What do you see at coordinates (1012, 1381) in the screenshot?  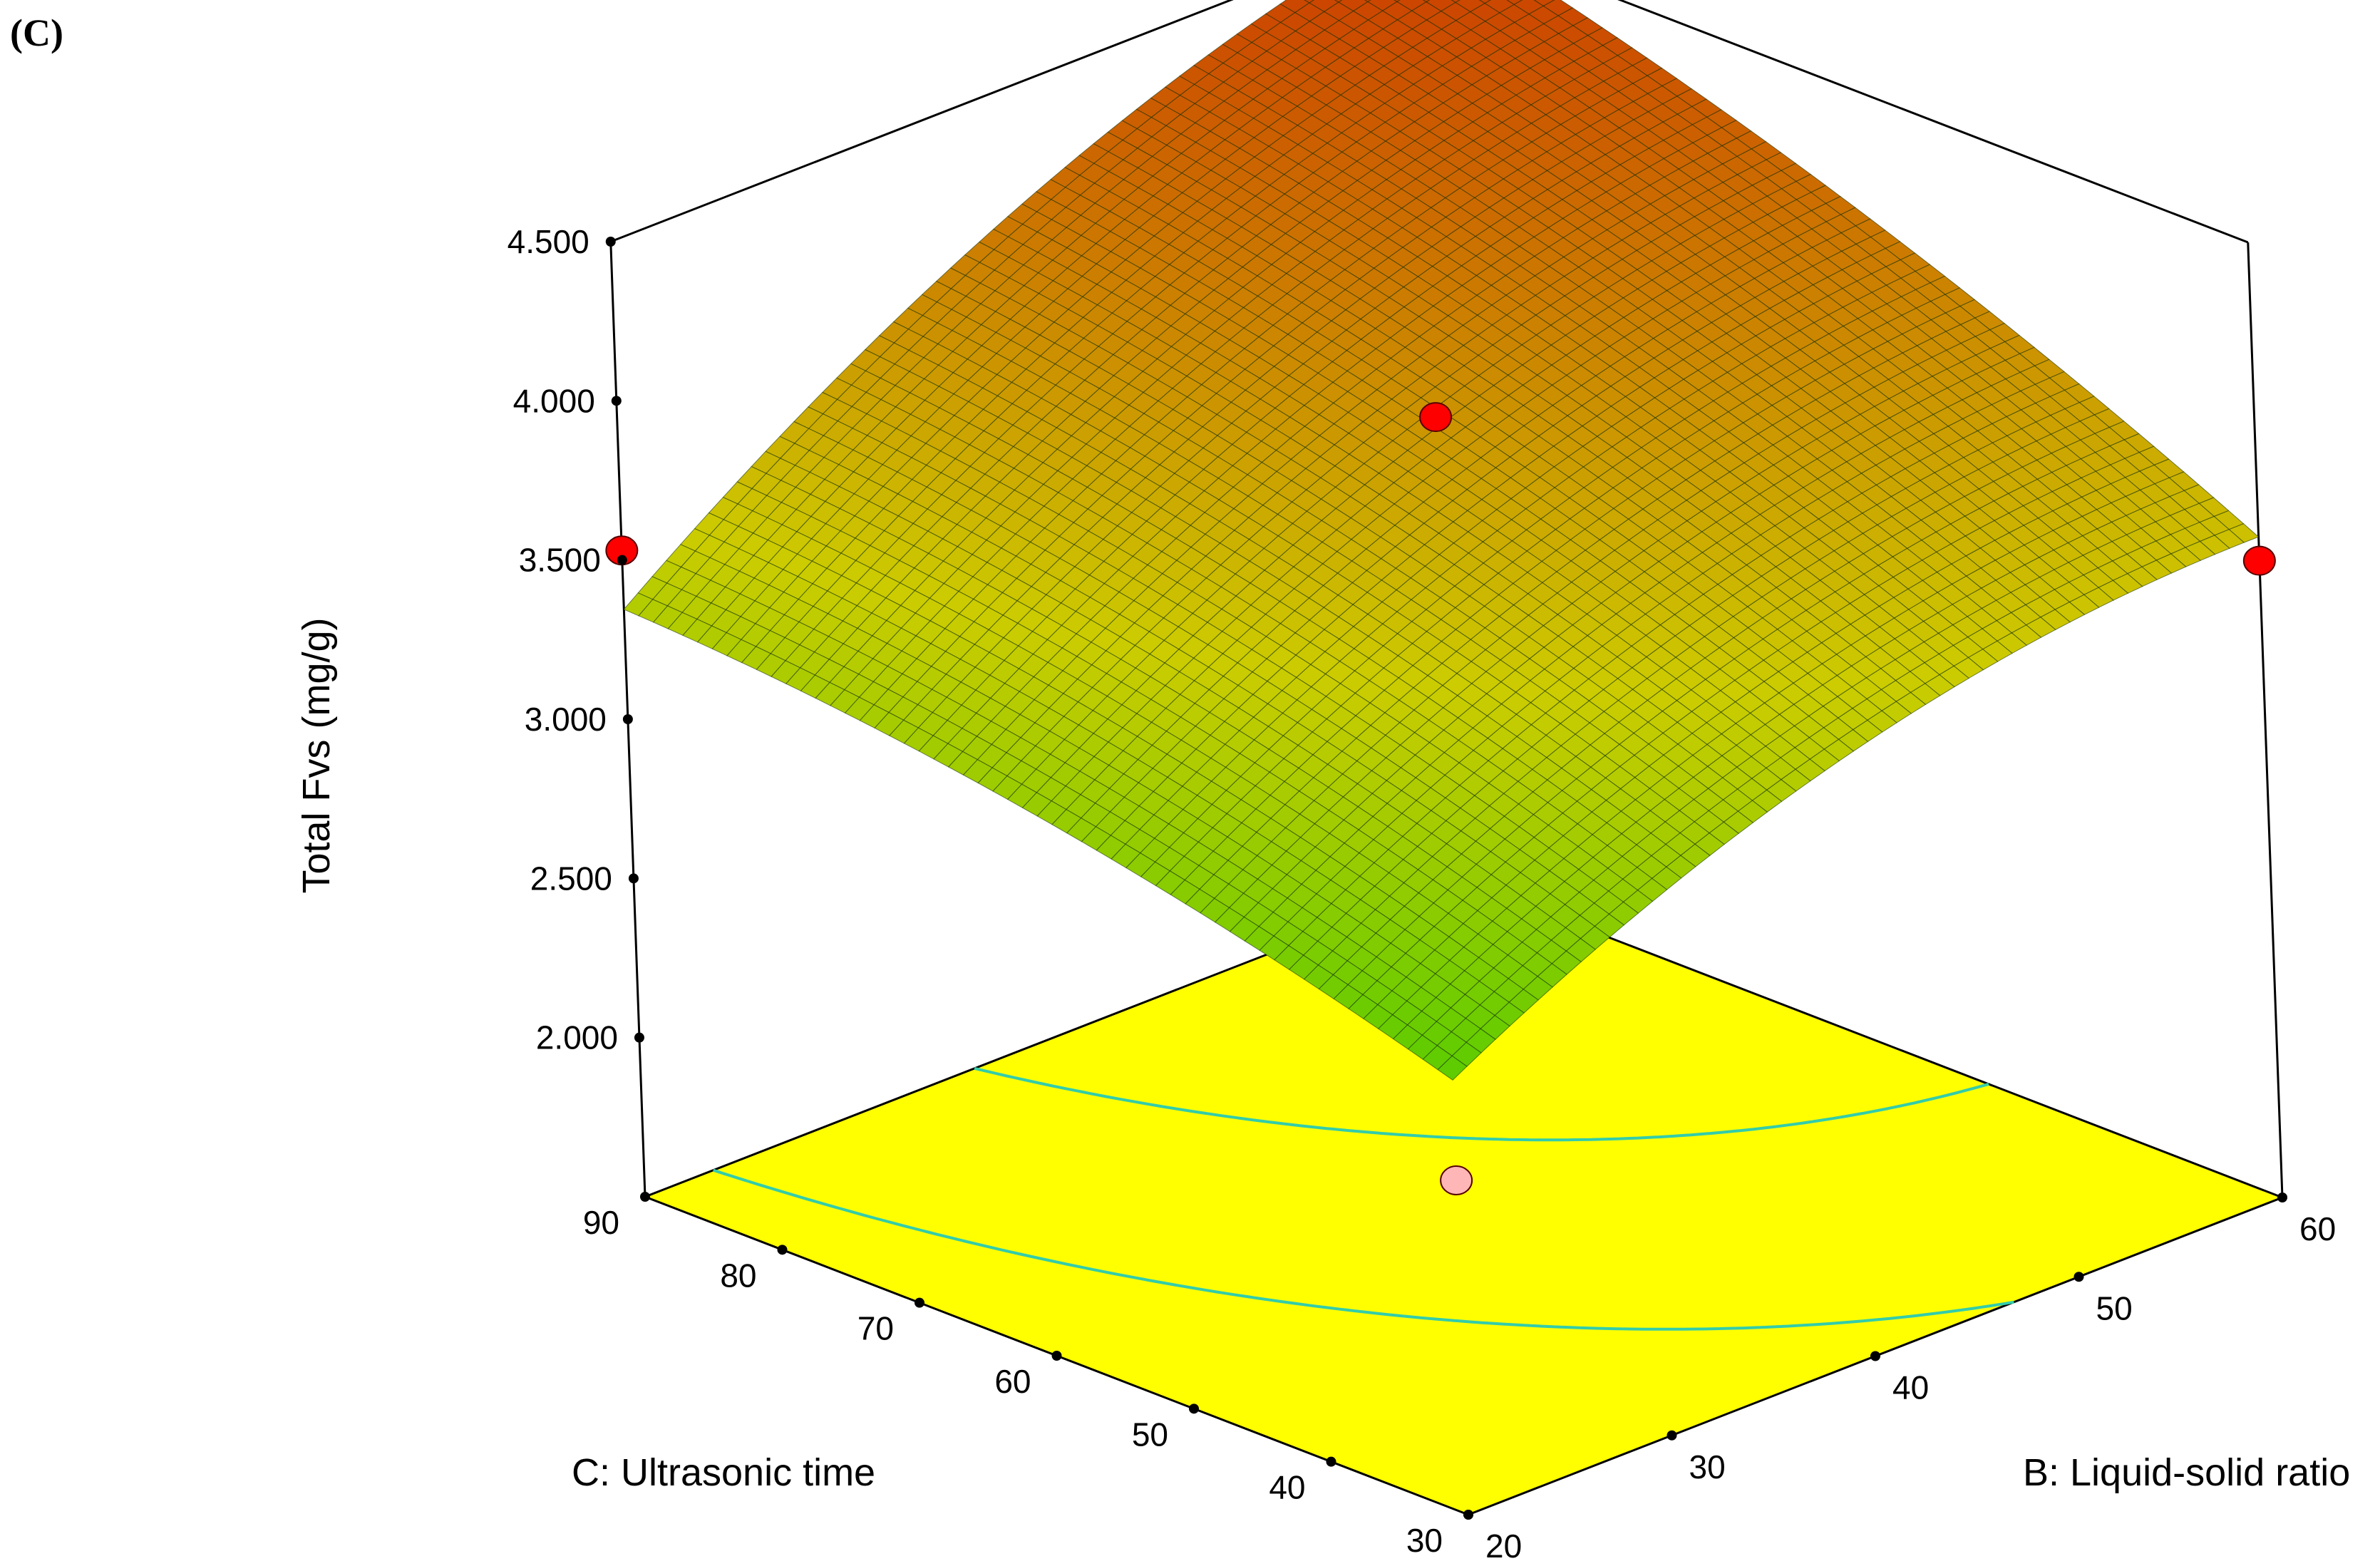 I see `y-tick-label: 60` at bounding box center [1012, 1381].